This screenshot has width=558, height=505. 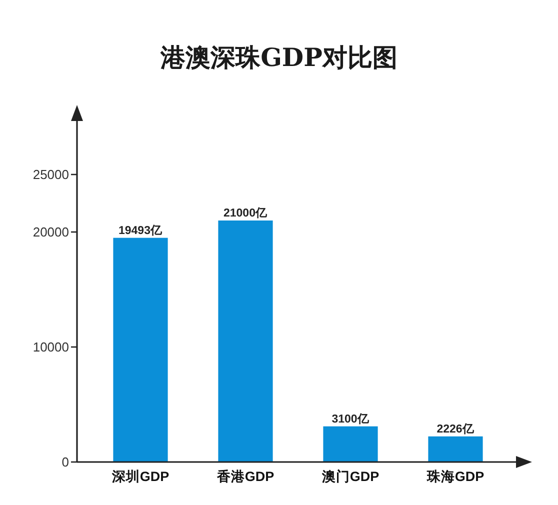 I want to click on data-label: 3100亿, so click(x=351, y=419).